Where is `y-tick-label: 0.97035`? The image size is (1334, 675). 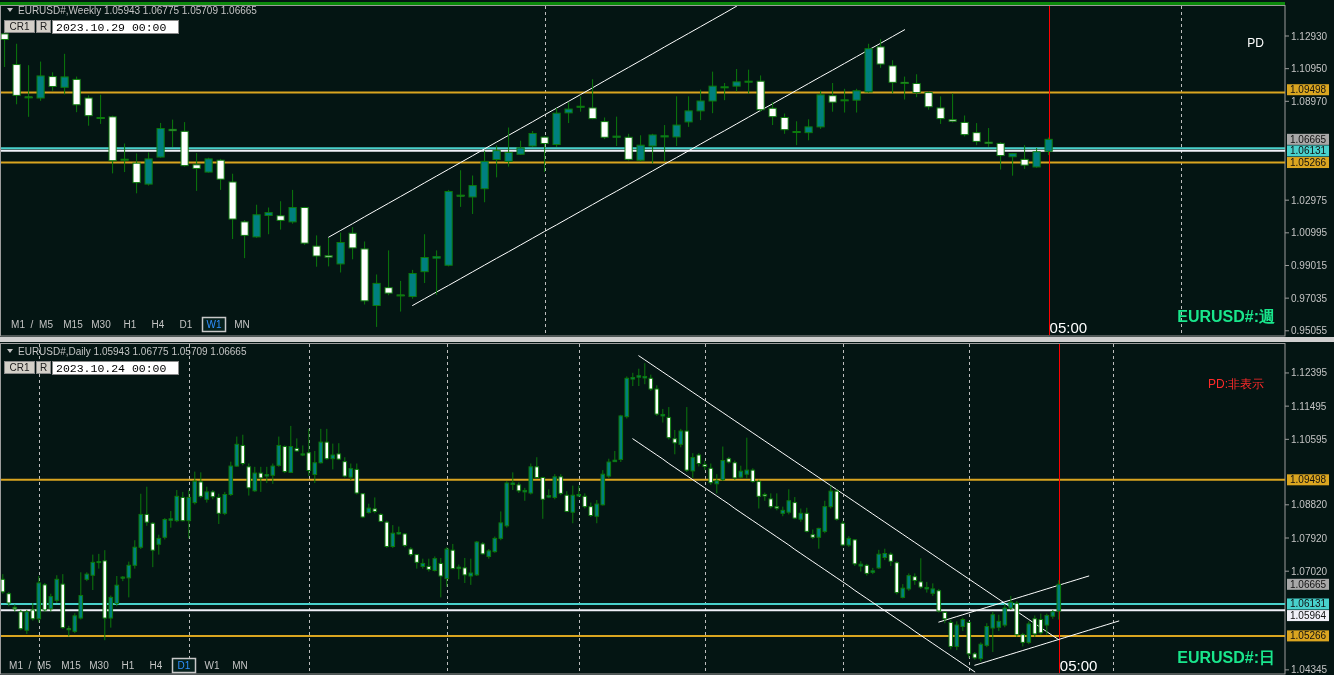 y-tick-label: 0.97035 is located at coordinates (1309, 298).